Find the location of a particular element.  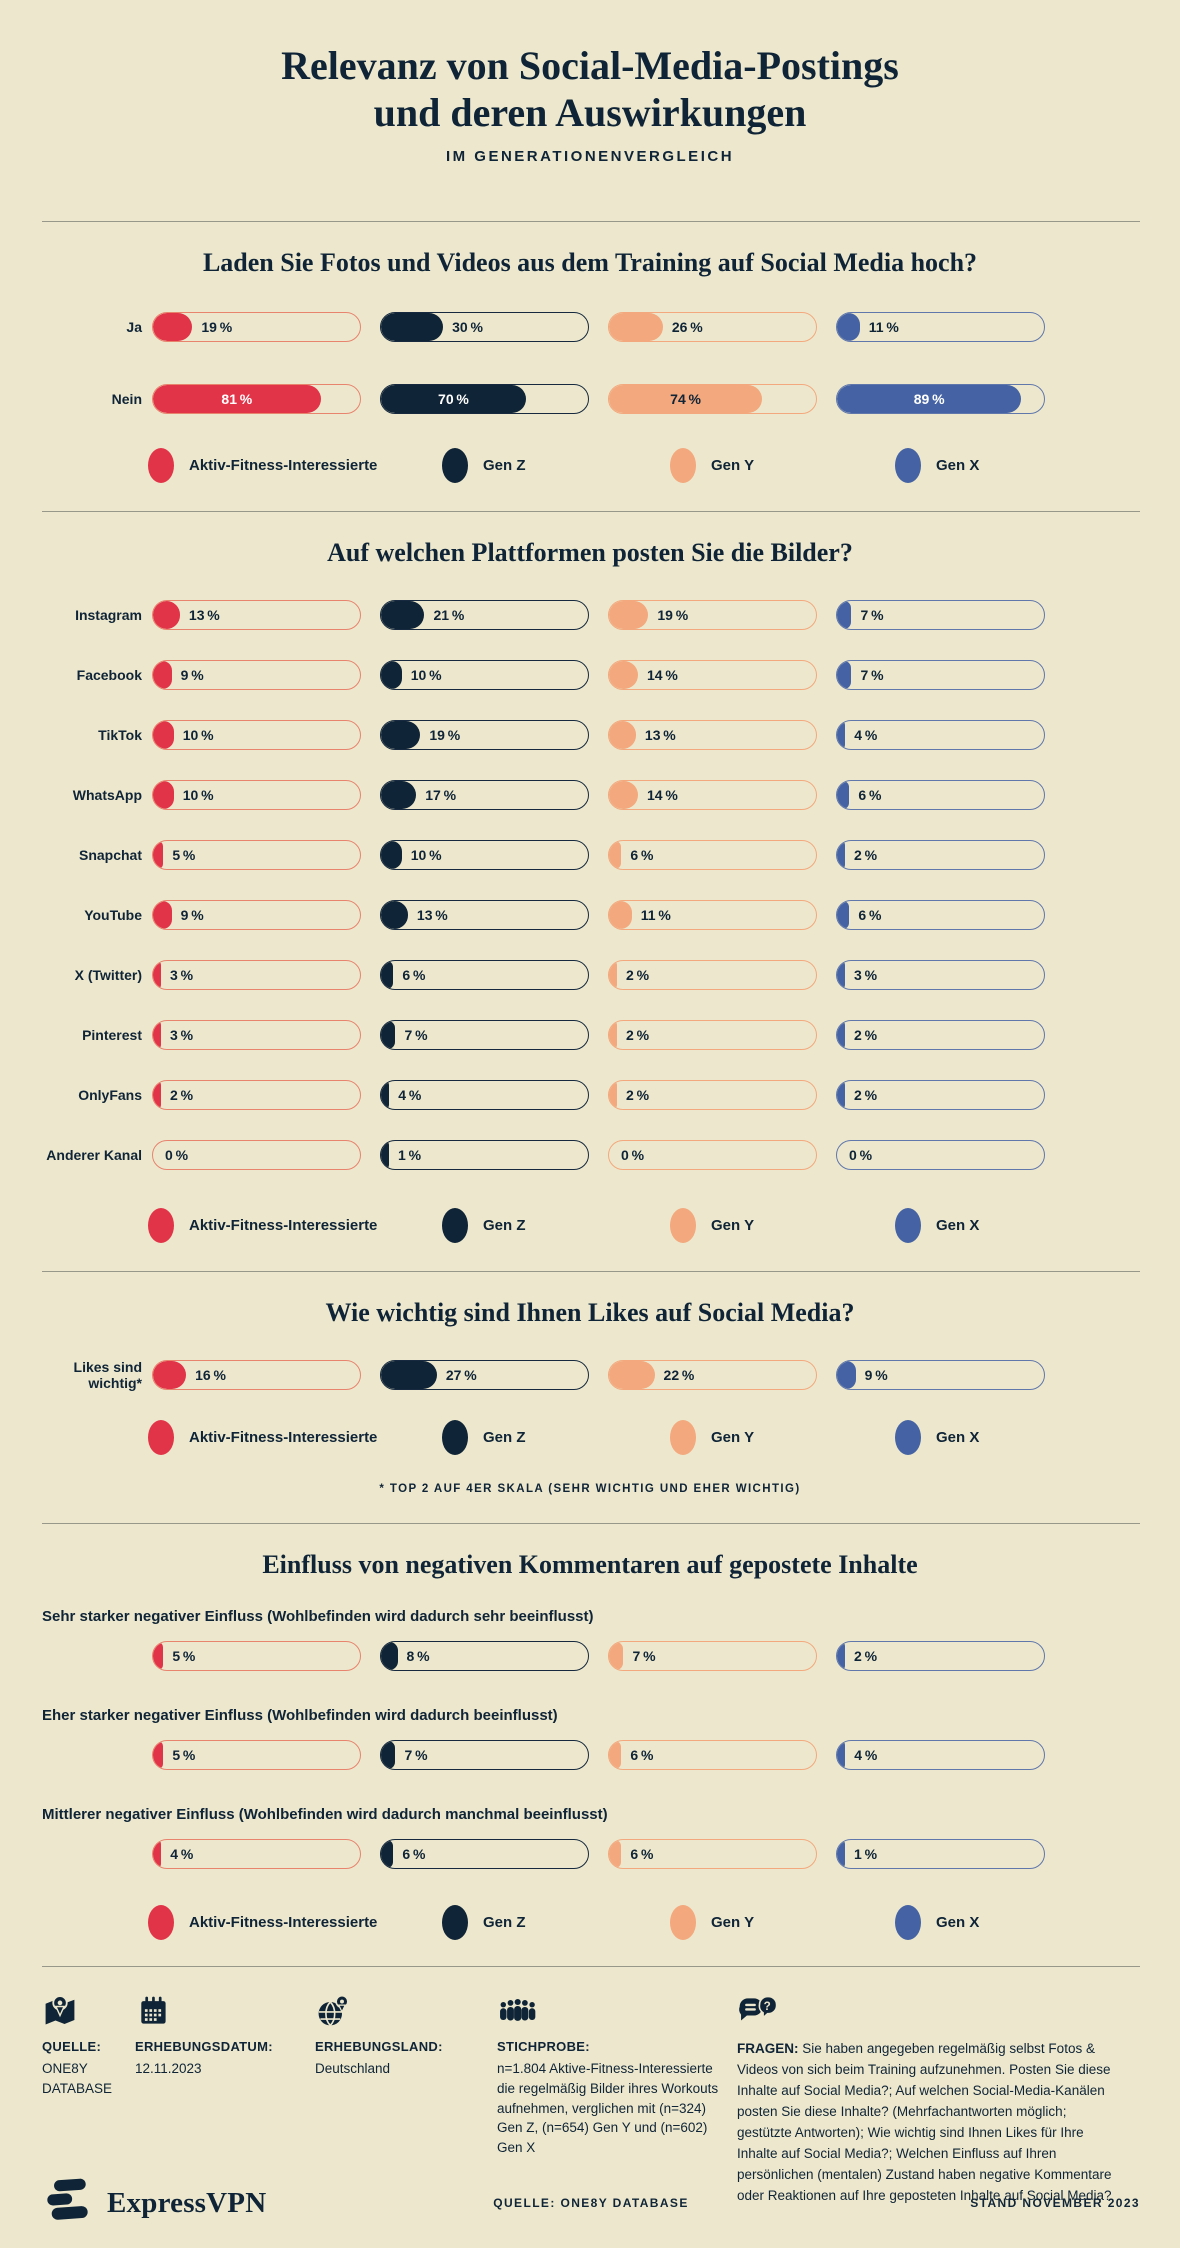

legend-label: Gen Y is located at coordinates (733, 1923).